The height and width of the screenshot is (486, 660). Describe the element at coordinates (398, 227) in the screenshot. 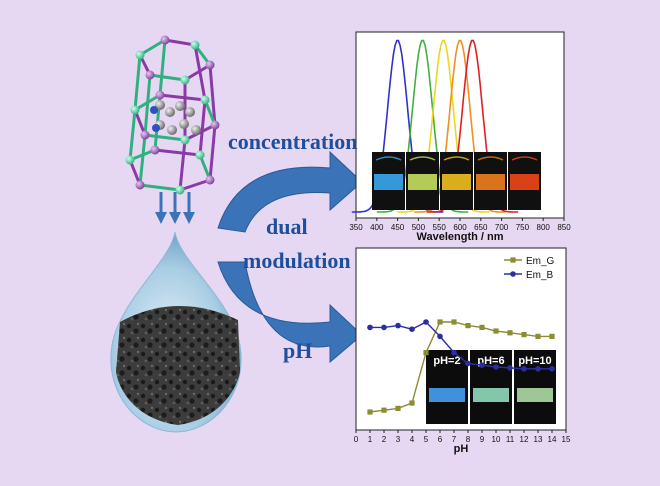

I see `spectra-tick-label: 450` at that location.